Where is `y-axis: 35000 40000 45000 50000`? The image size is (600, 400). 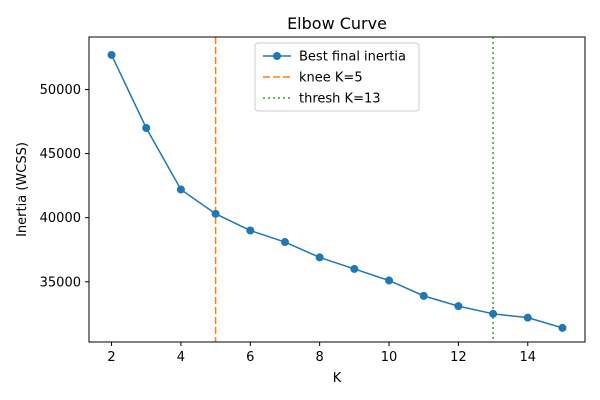 y-axis: 35000 40000 45000 50000 is located at coordinates (64, 186).